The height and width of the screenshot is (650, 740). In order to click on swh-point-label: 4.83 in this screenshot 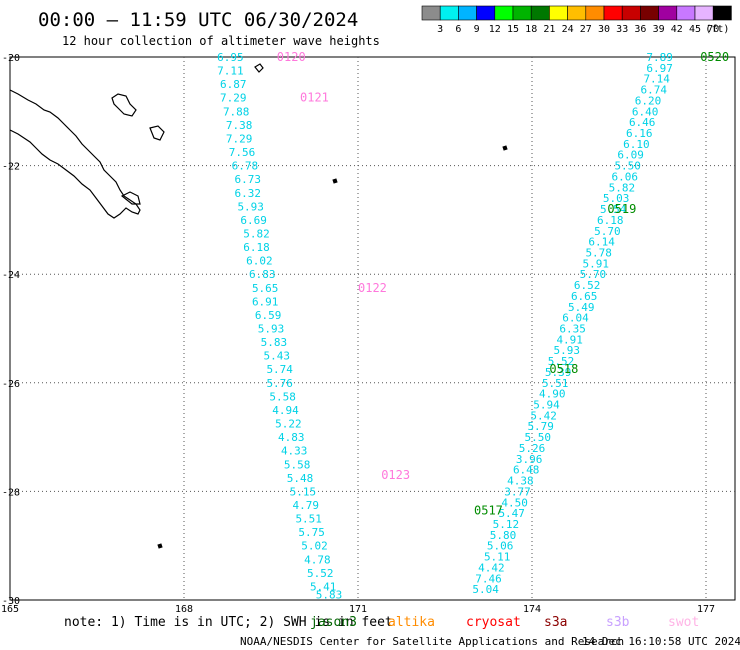, I will do `click(291, 437)`.